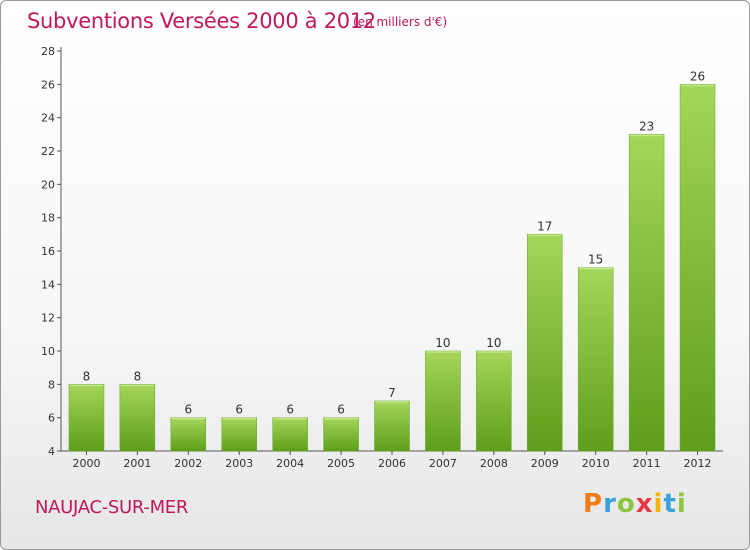 The image size is (750, 550). Describe the element at coordinates (494, 463) in the screenshot. I see `x-tick-label: 2008` at that location.